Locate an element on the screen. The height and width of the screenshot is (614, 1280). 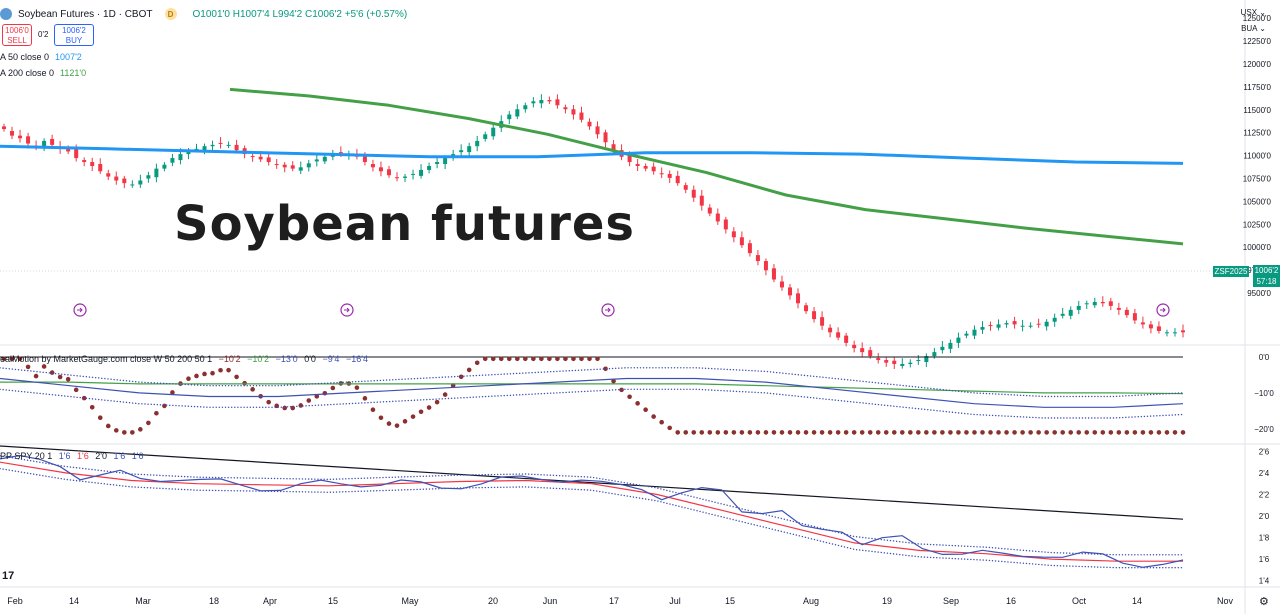
time-axis-label: Mar is located at coordinates (143, 601).